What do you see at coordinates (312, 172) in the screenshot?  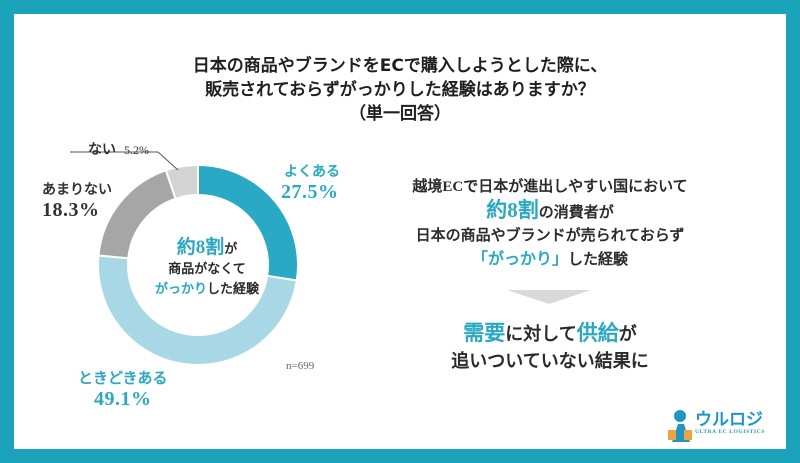 I see `label-yokuaru-name: よくある` at bounding box center [312, 172].